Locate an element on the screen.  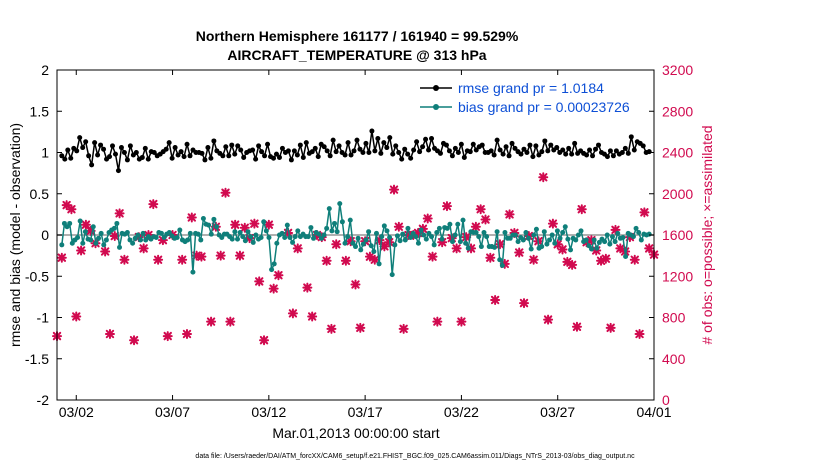
legend-rmse-marker is located at coordinates (436, 88).